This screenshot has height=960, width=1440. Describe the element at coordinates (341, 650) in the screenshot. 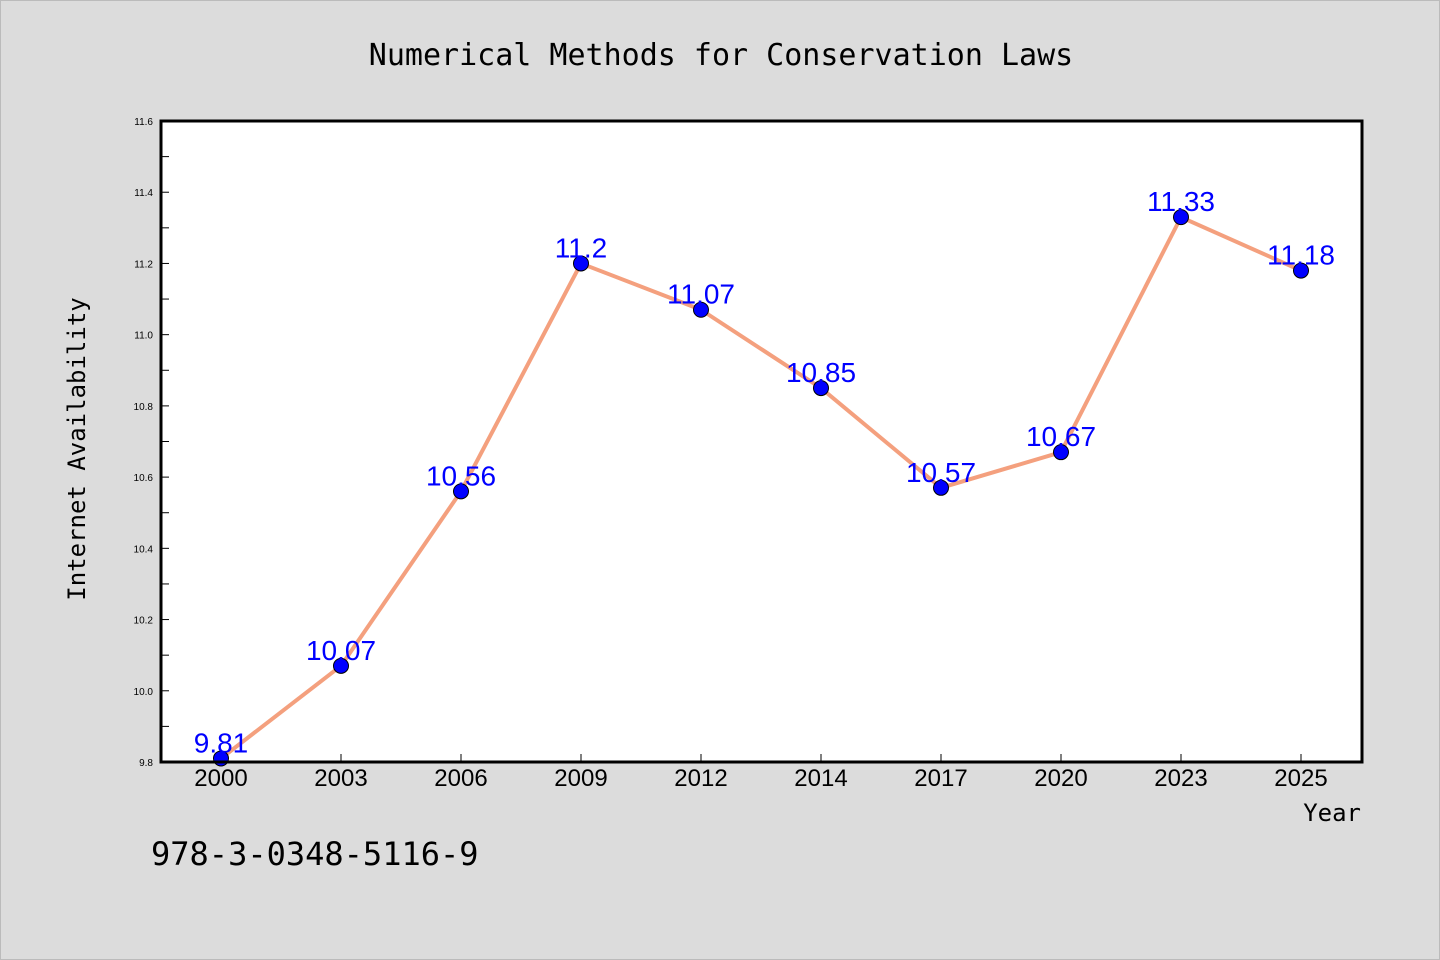

I see `data-label: 10.07` at that location.